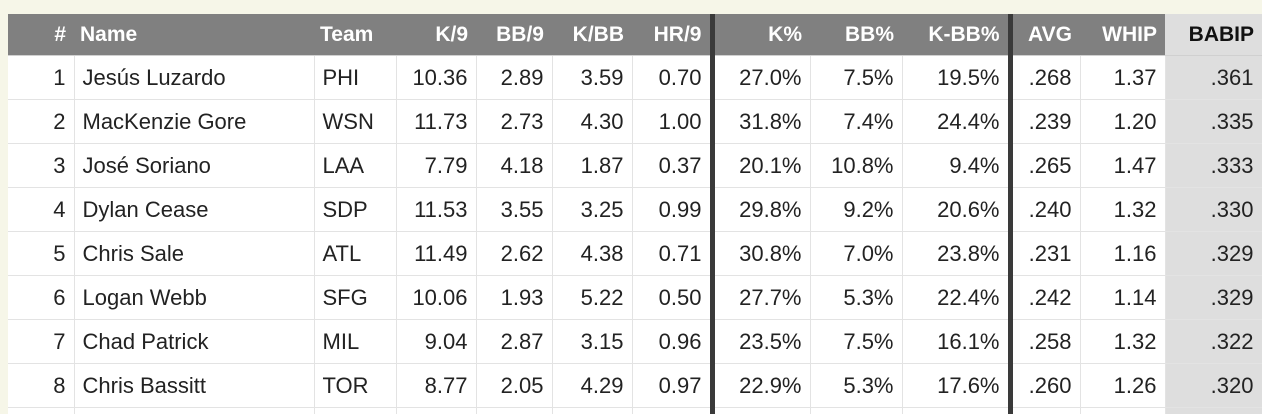  I want to click on column-header-bb9: BB/9, so click(514, 35).